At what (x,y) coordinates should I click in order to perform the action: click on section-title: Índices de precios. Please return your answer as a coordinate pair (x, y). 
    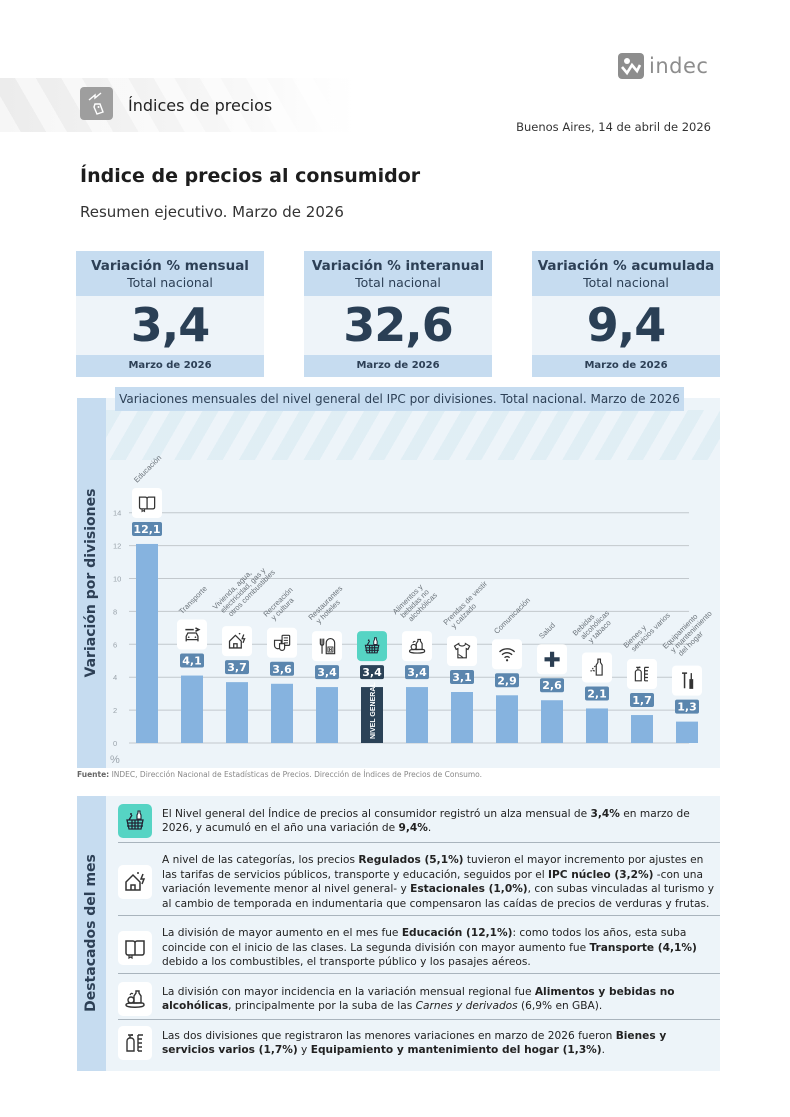
    Looking at the image, I should click on (200, 105).